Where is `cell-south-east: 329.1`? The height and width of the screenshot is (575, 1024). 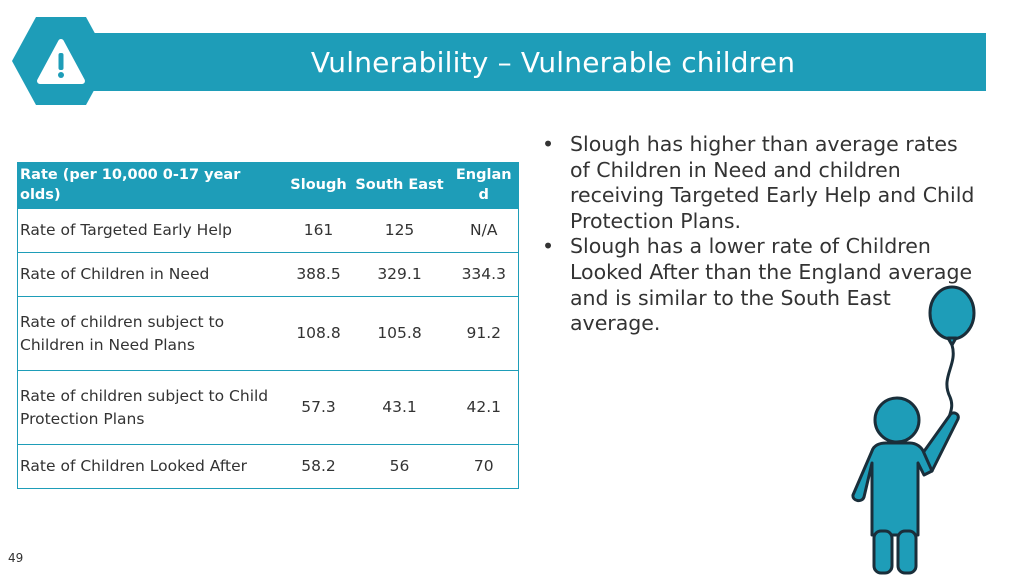 cell-south-east: 329.1 is located at coordinates (399, 274).